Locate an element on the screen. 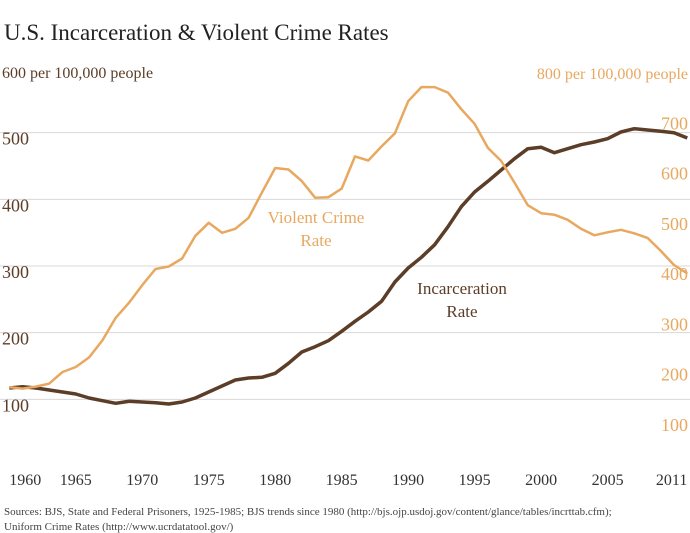 Image resolution: width=690 pixels, height=533 pixels. x-tick-label: 1995 is located at coordinates (475, 480).